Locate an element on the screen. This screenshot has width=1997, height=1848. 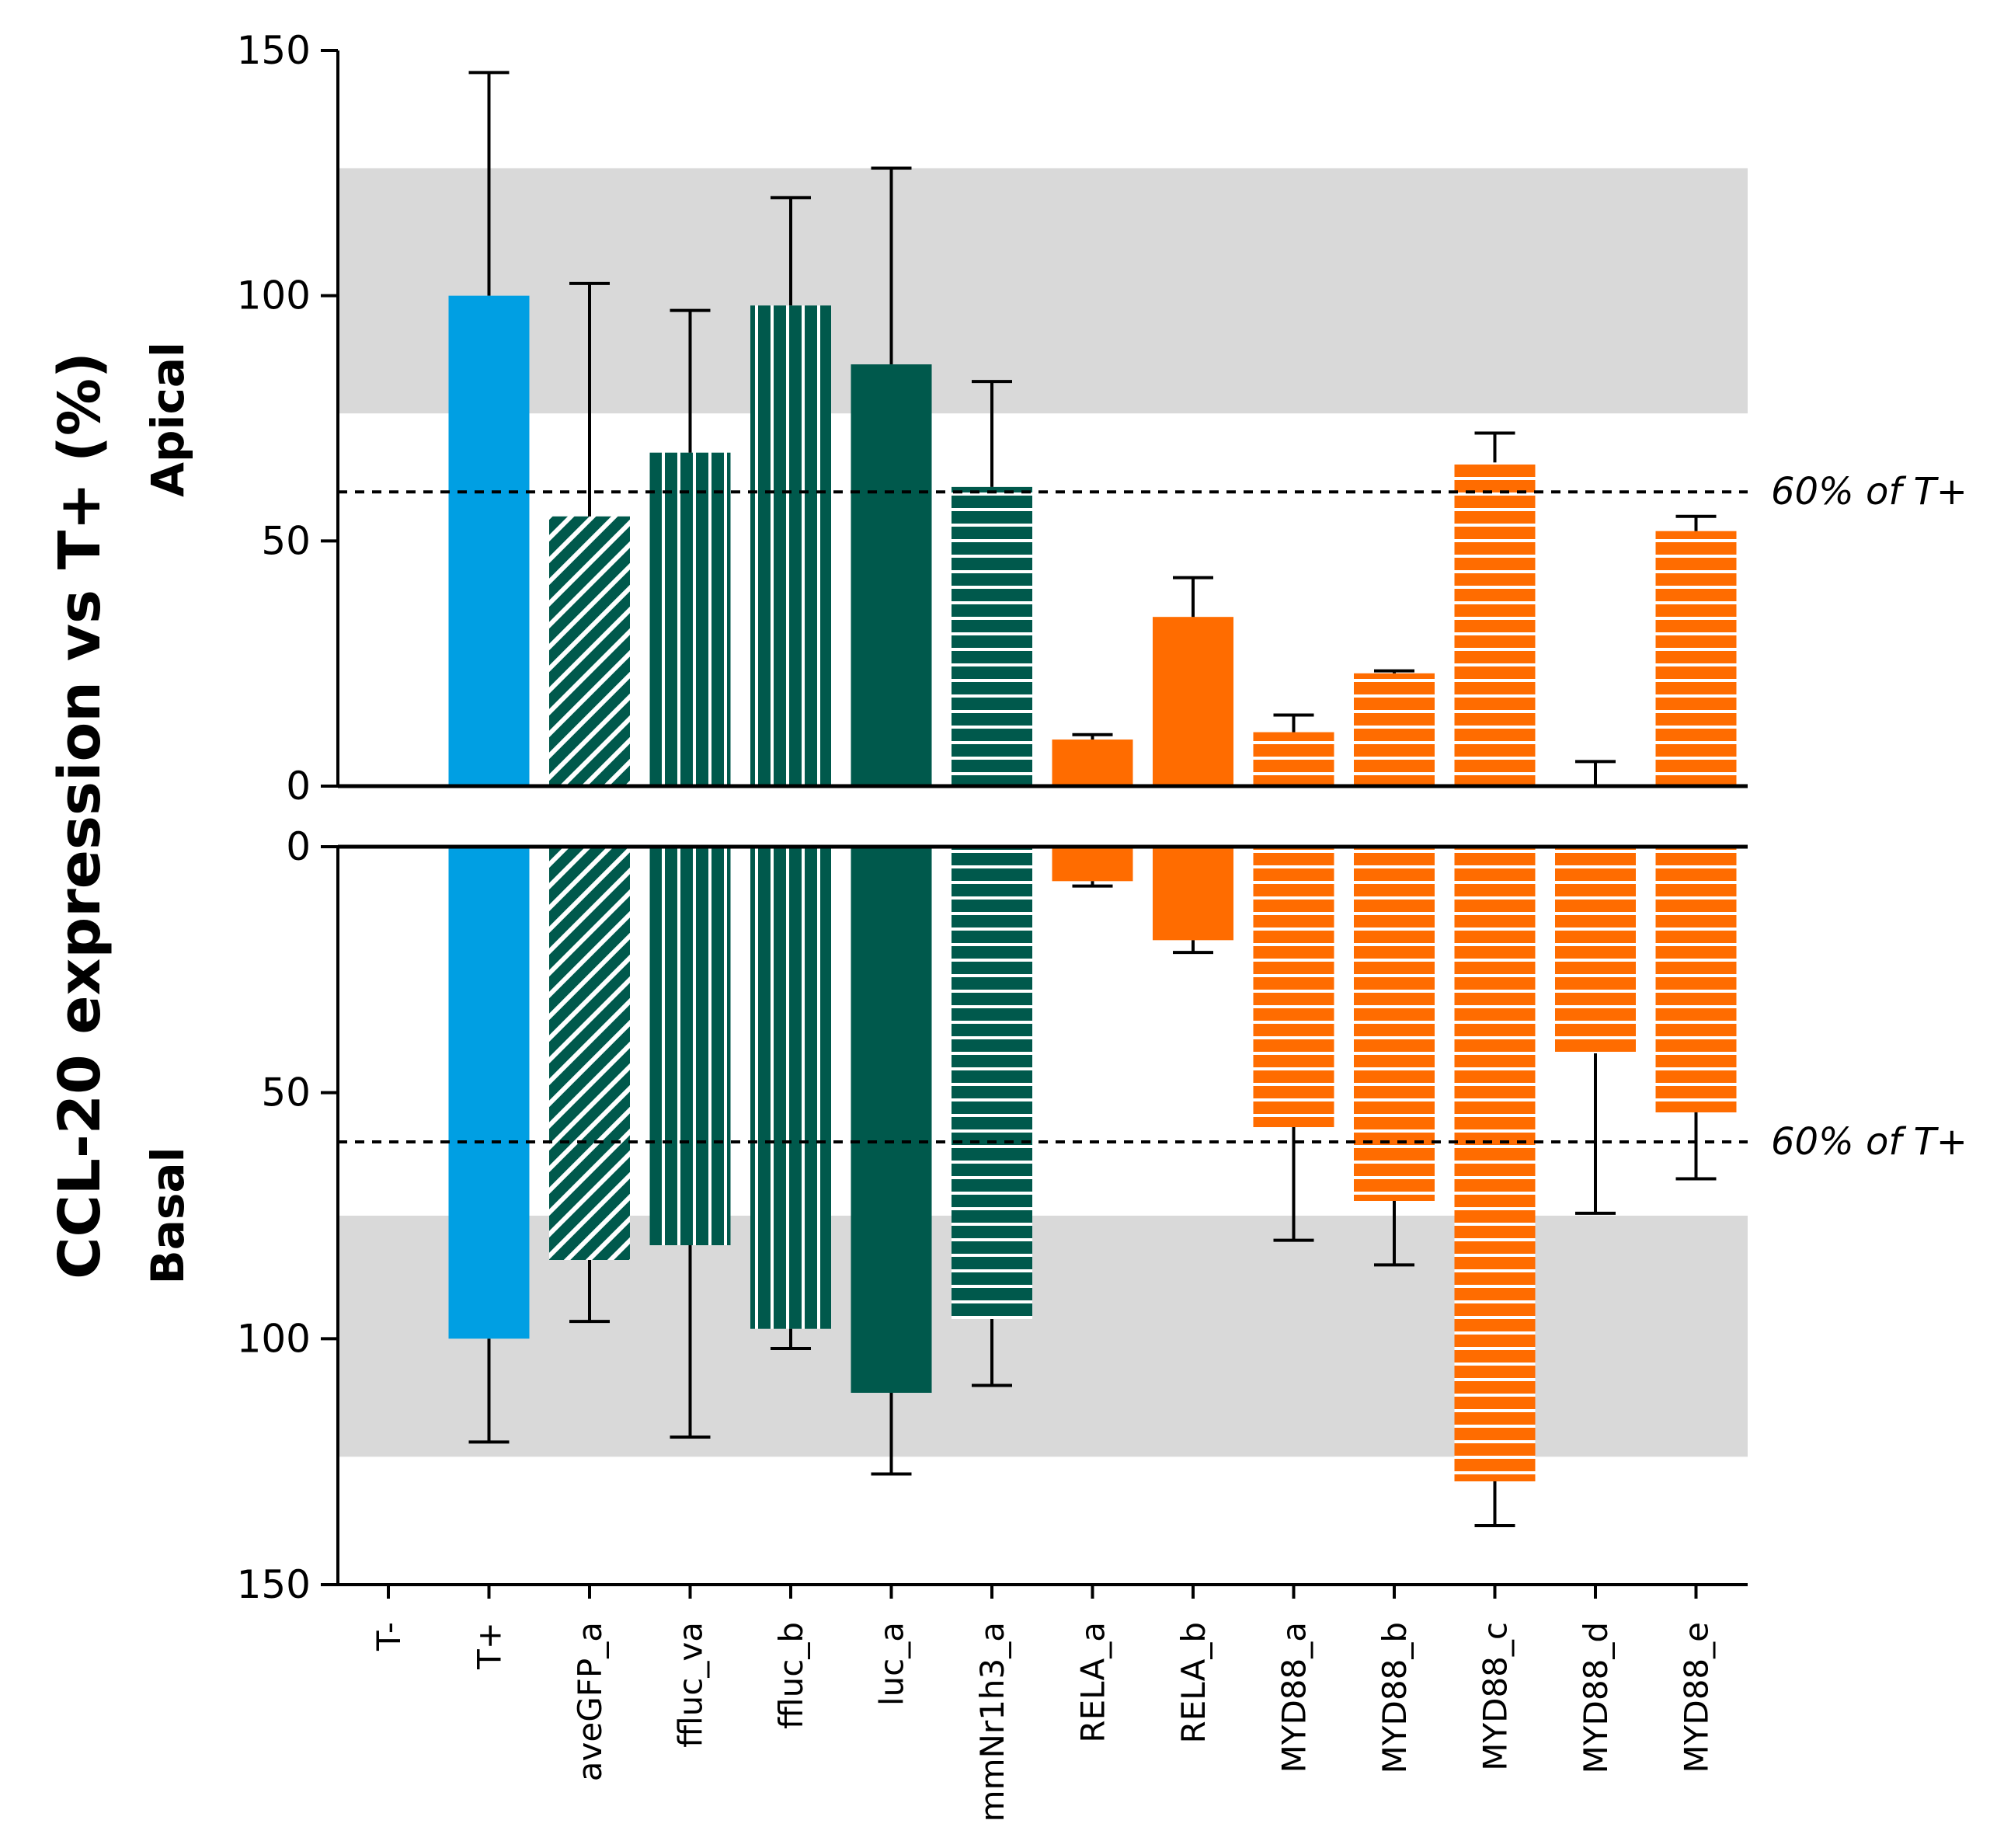
bar-apical-RELA_b is located at coordinates (1193, 702).